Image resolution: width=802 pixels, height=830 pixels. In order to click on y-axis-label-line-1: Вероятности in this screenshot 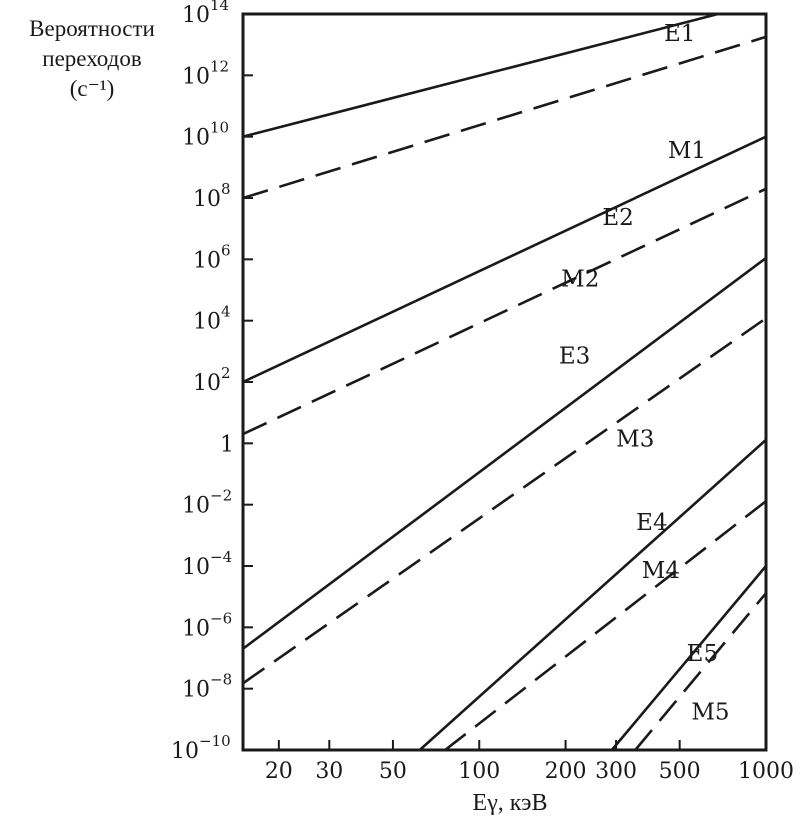, I will do `click(92, 28)`.